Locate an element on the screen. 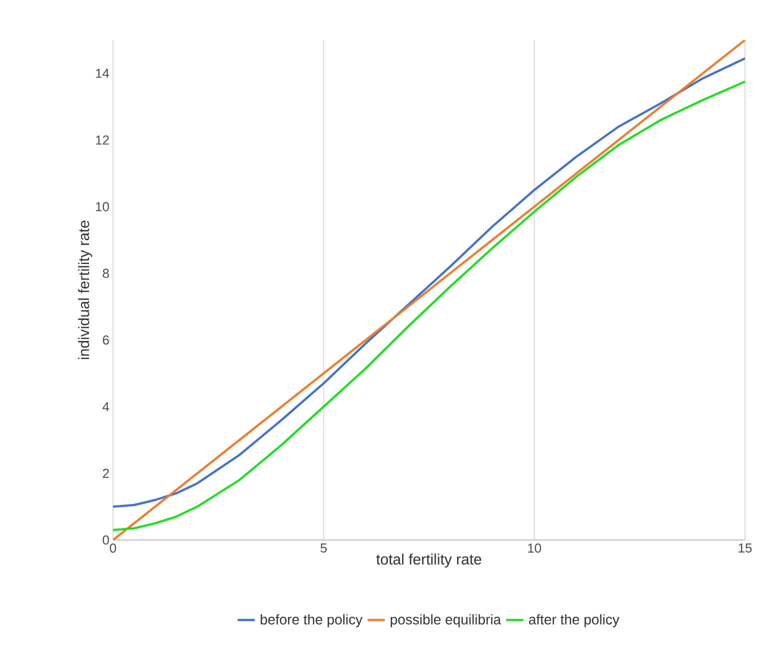 The image size is (773, 662). legend-label: before the policy is located at coordinates (311, 621).